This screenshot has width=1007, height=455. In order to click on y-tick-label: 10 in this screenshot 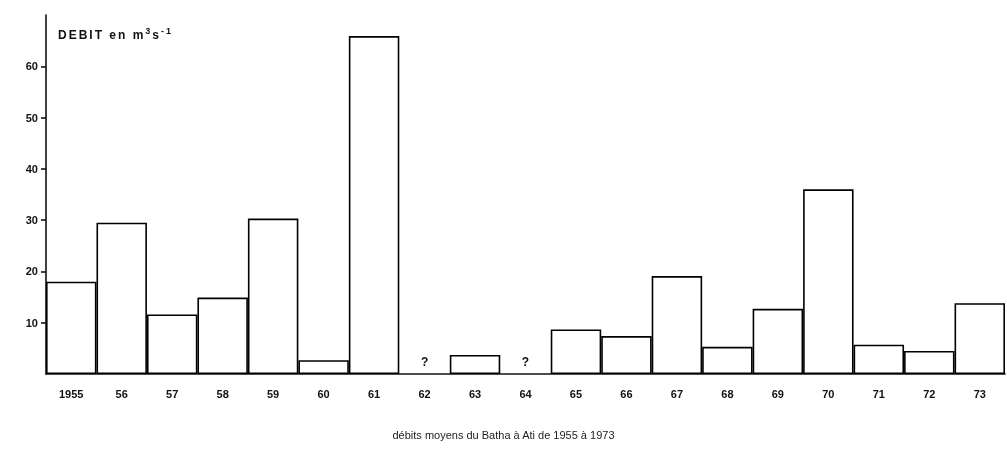, I will do `click(31, 322)`.